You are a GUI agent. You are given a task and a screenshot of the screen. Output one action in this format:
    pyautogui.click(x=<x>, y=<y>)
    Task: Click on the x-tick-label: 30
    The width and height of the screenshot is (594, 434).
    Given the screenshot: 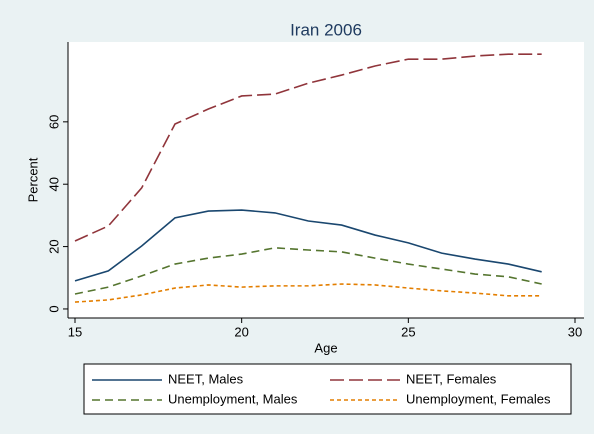 What is the action you would take?
    pyautogui.click(x=575, y=331)
    